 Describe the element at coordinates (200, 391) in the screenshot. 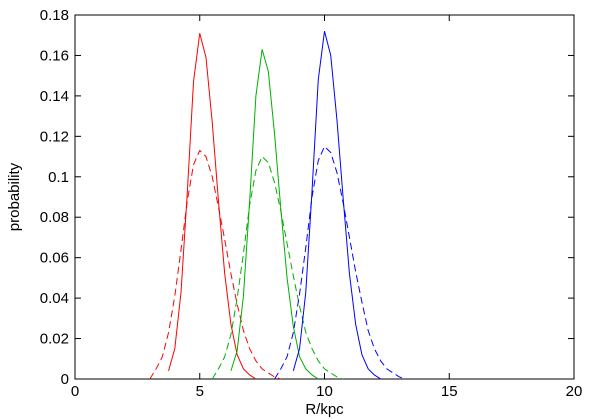

I see `x-tick-label: 5` at that location.